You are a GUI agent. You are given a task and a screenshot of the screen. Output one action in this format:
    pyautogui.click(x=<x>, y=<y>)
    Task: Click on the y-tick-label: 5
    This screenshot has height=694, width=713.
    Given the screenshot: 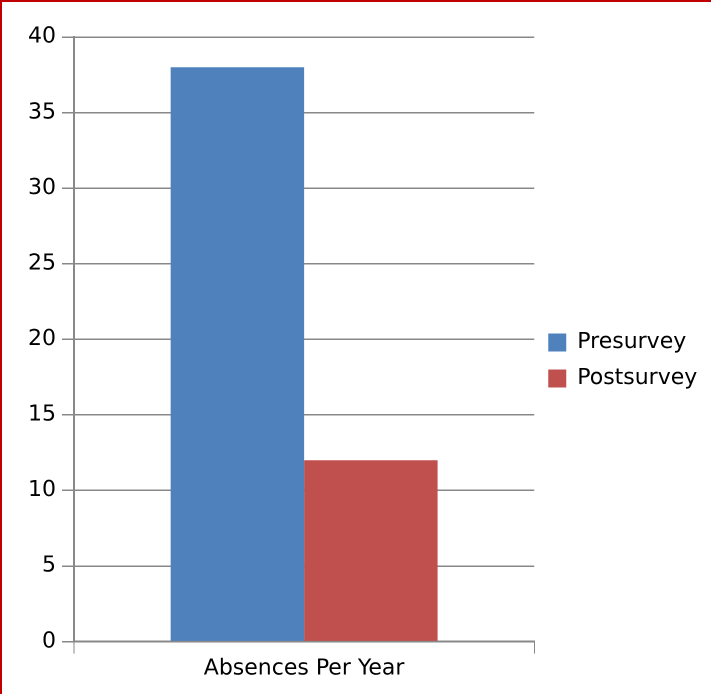 What is the action you would take?
    pyautogui.click(x=49, y=565)
    